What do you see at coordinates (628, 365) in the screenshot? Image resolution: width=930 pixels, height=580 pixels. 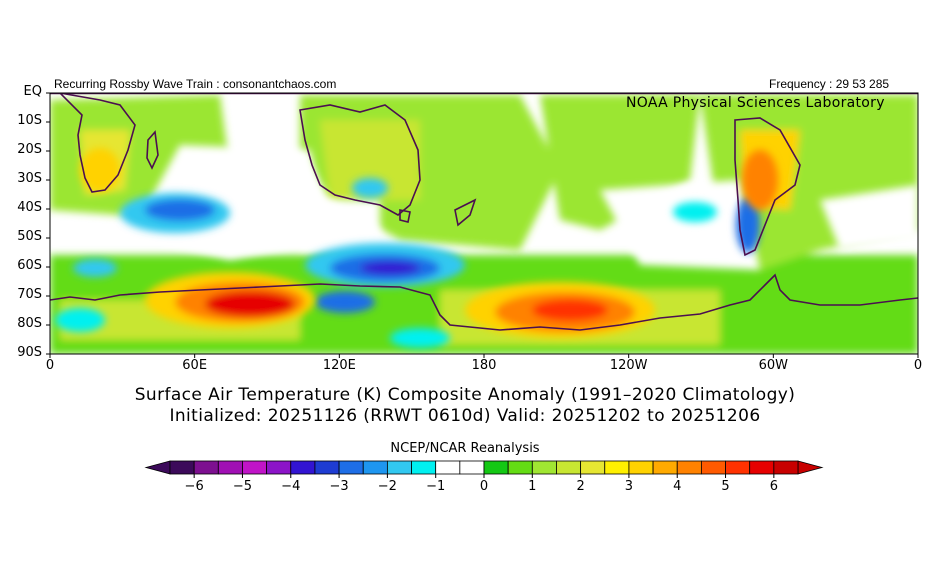 I see `lon-label: 120W` at bounding box center [628, 365].